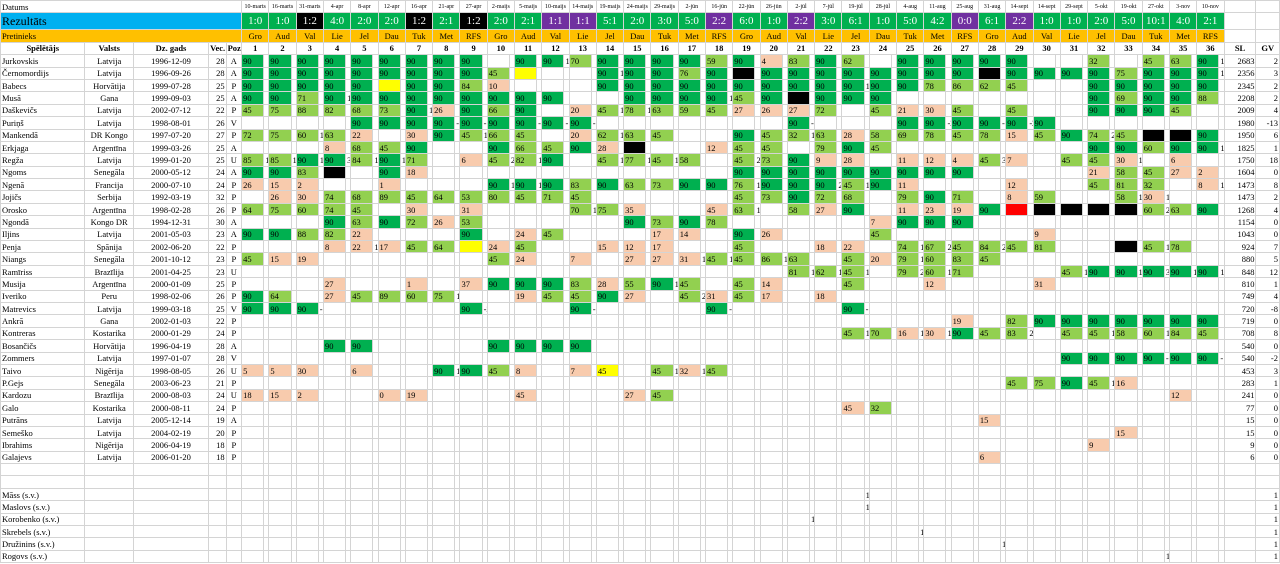 This screenshot has height=564, width=1280. I want to click on player-gv: 4, so click(1267, 296).